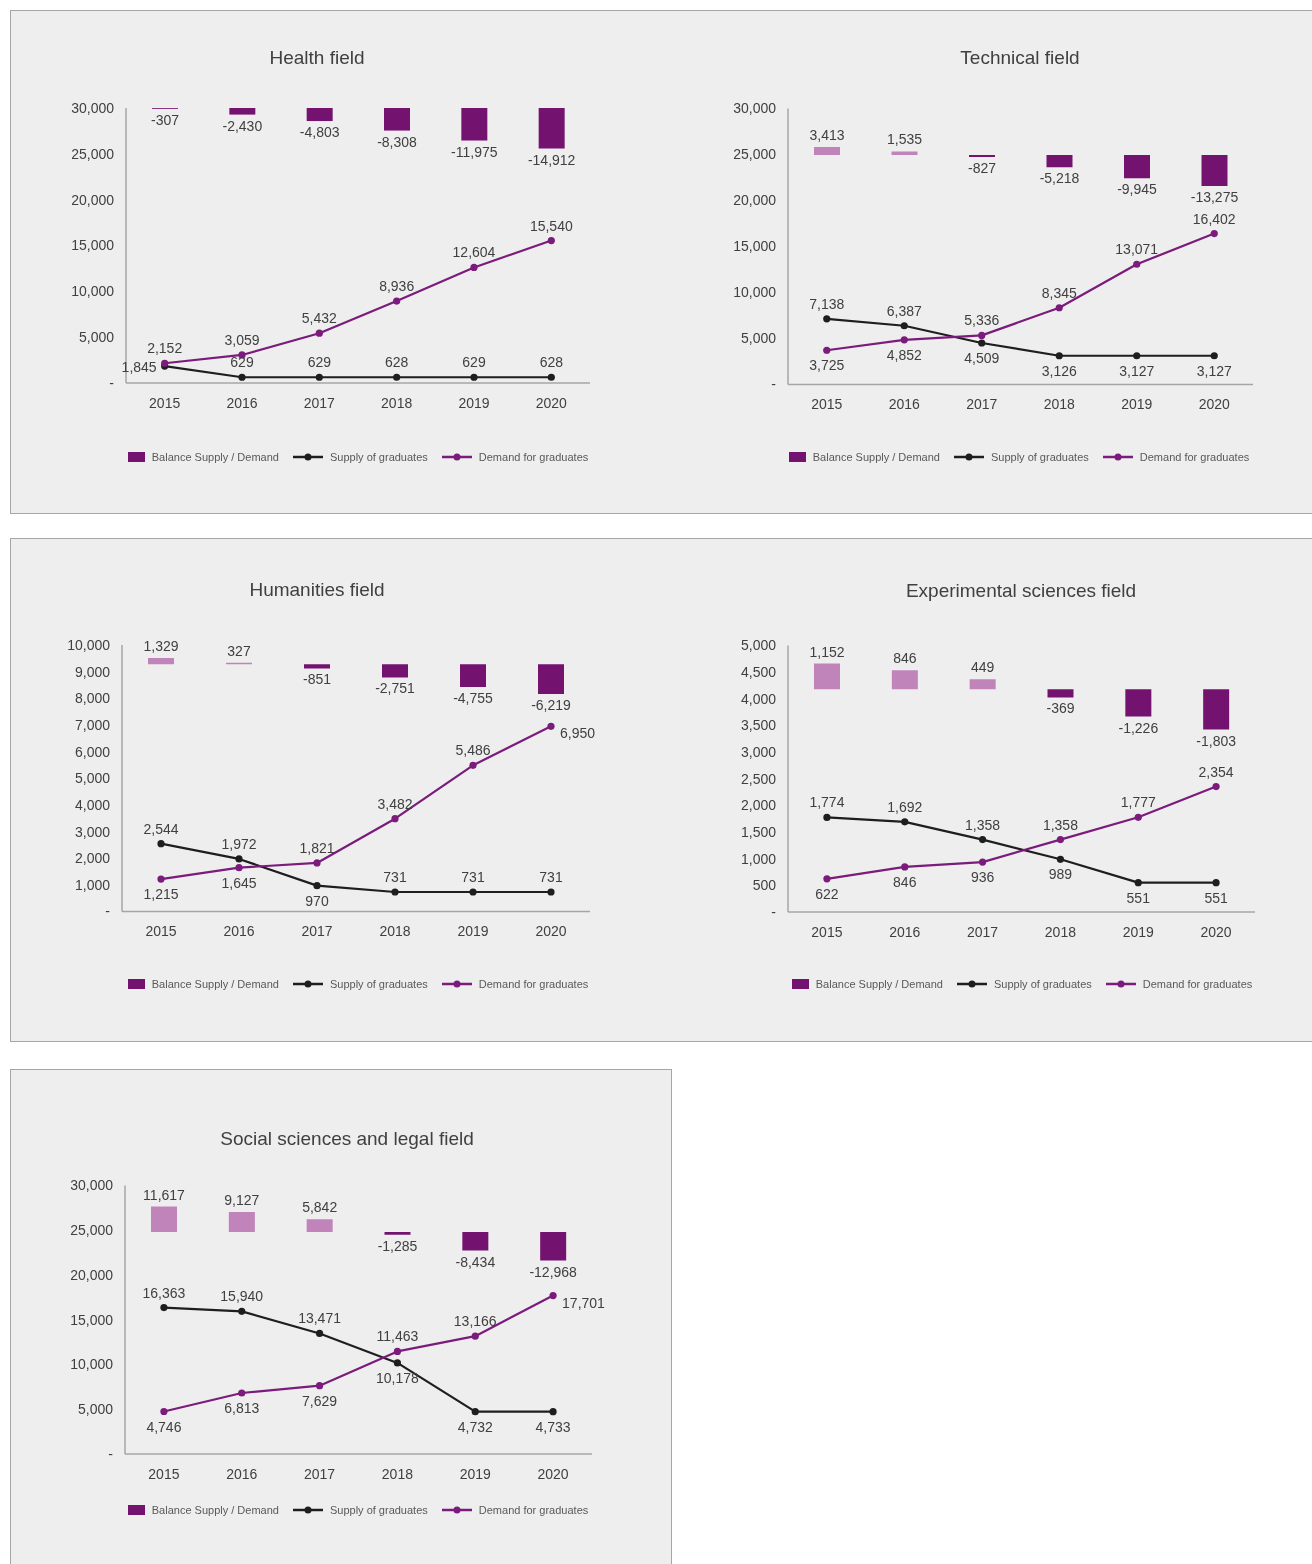 Image resolution: width=1312 pixels, height=1564 pixels. Describe the element at coordinates (584, 1302) in the screenshot. I see `data-label: 17,701` at that location.